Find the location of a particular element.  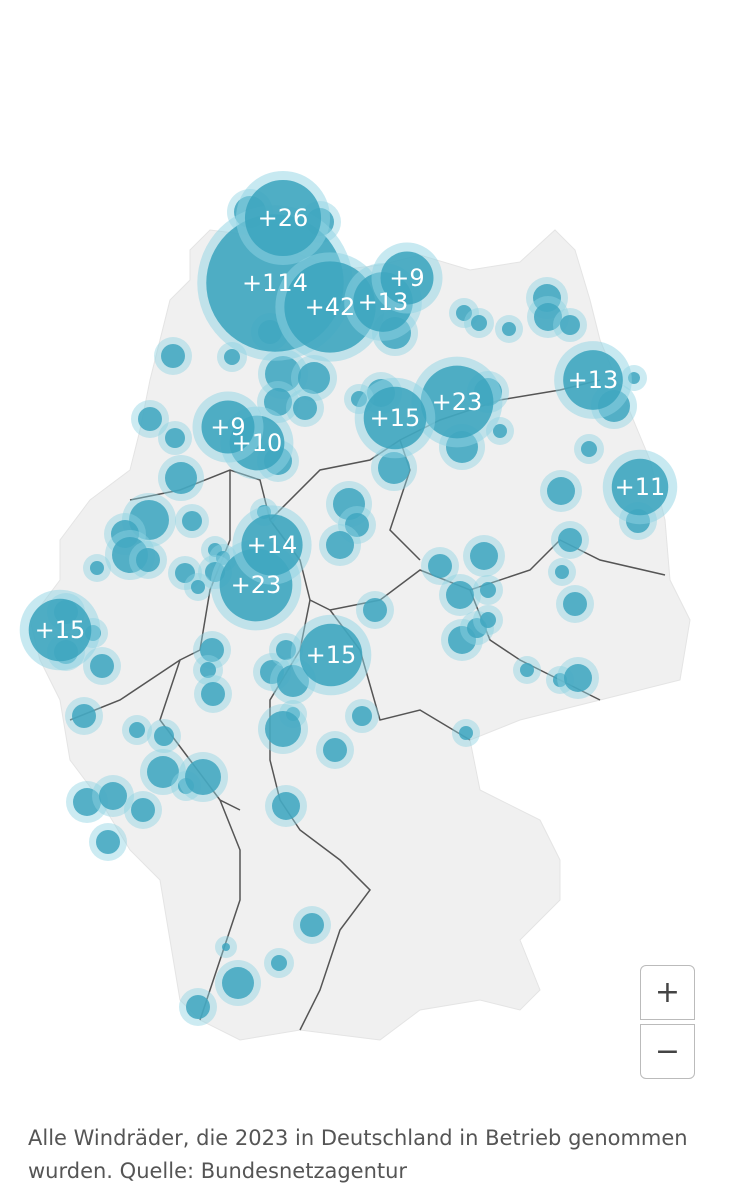

cluster-label: +11 is located at coordinates (640, 487).